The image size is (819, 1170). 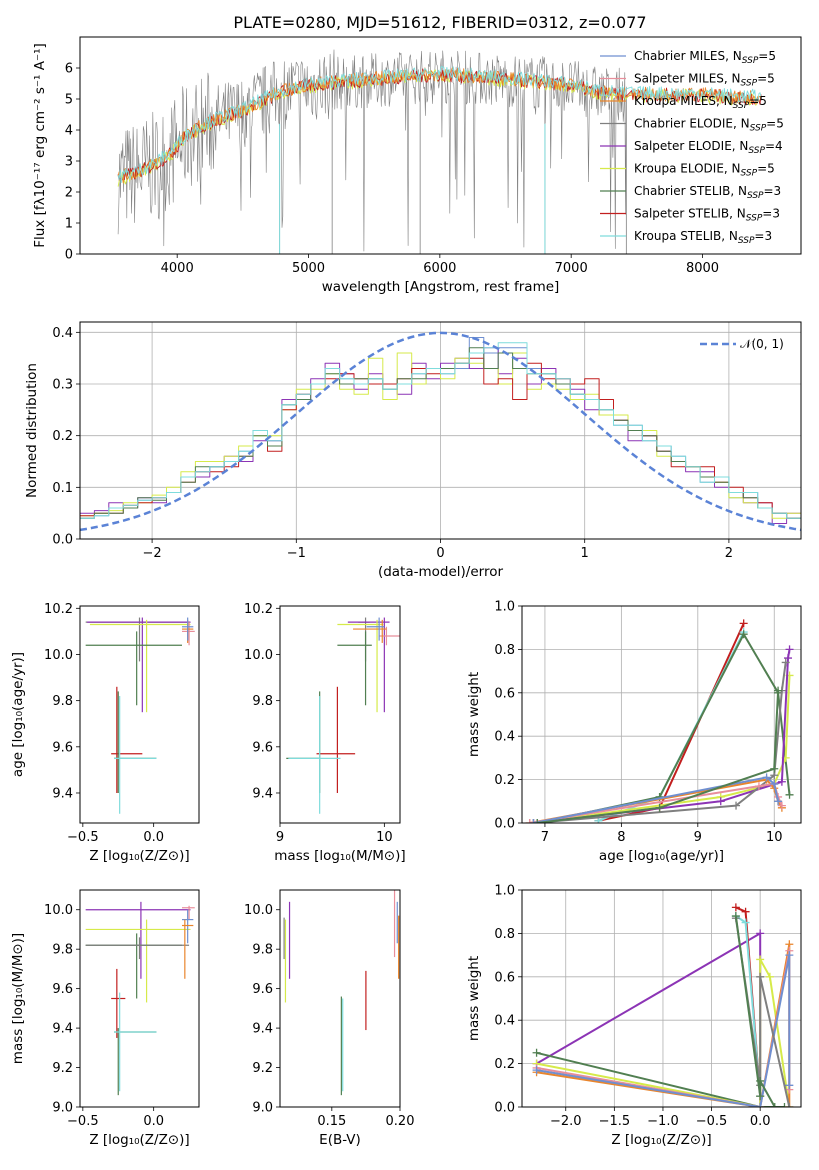 I want to click on x-tick-label: 6000, so click(x=439, y=268).